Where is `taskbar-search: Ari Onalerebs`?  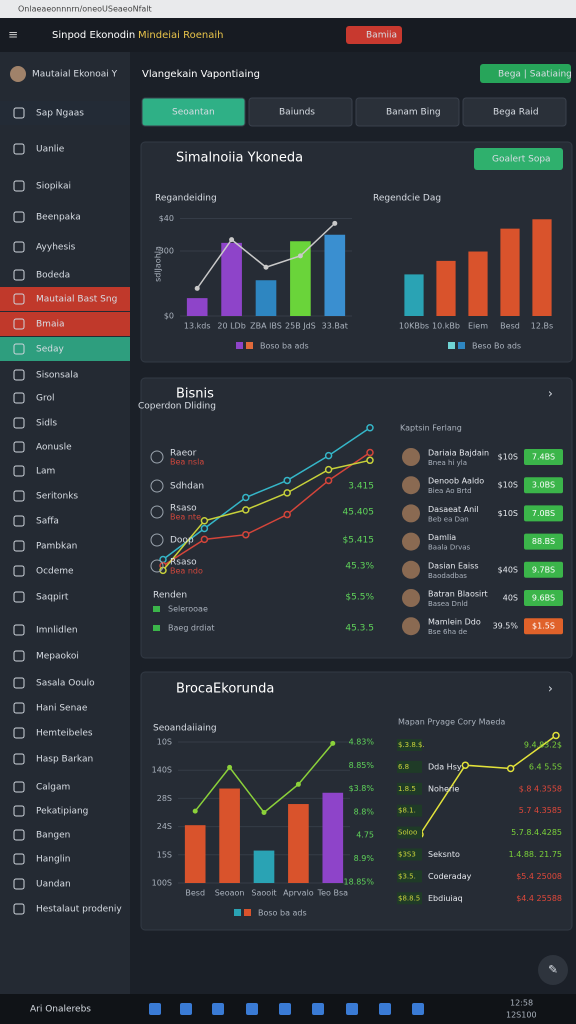
taskbar-search: Ari Onalerebs is located at coordinates (60, 1010).